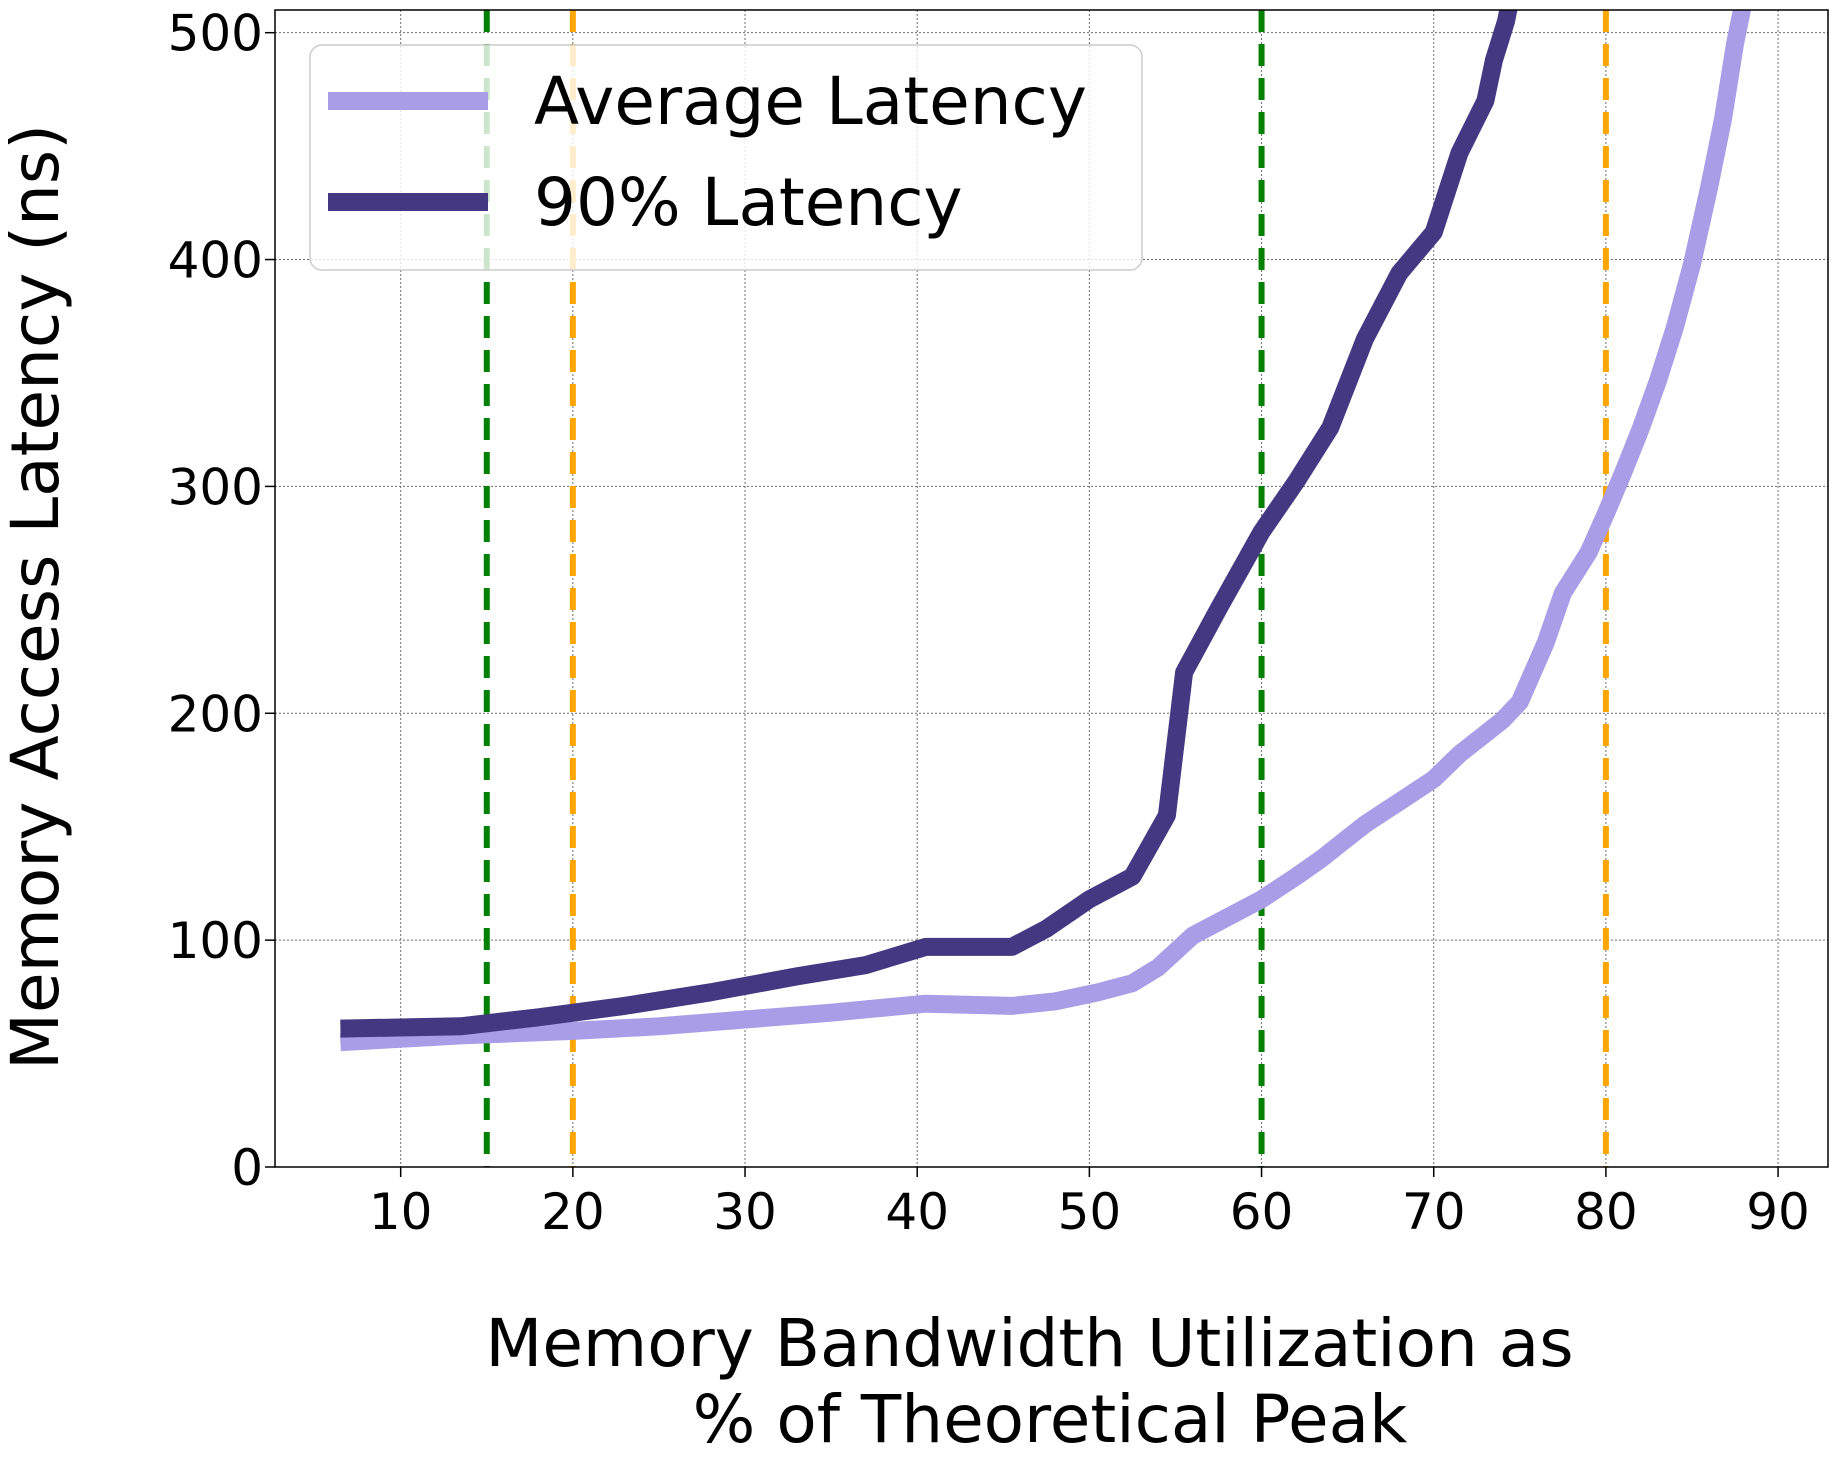  I want to click on x-axis-label-line-1: Memory Bandwidth Utilization as, so click(1029, 1343).